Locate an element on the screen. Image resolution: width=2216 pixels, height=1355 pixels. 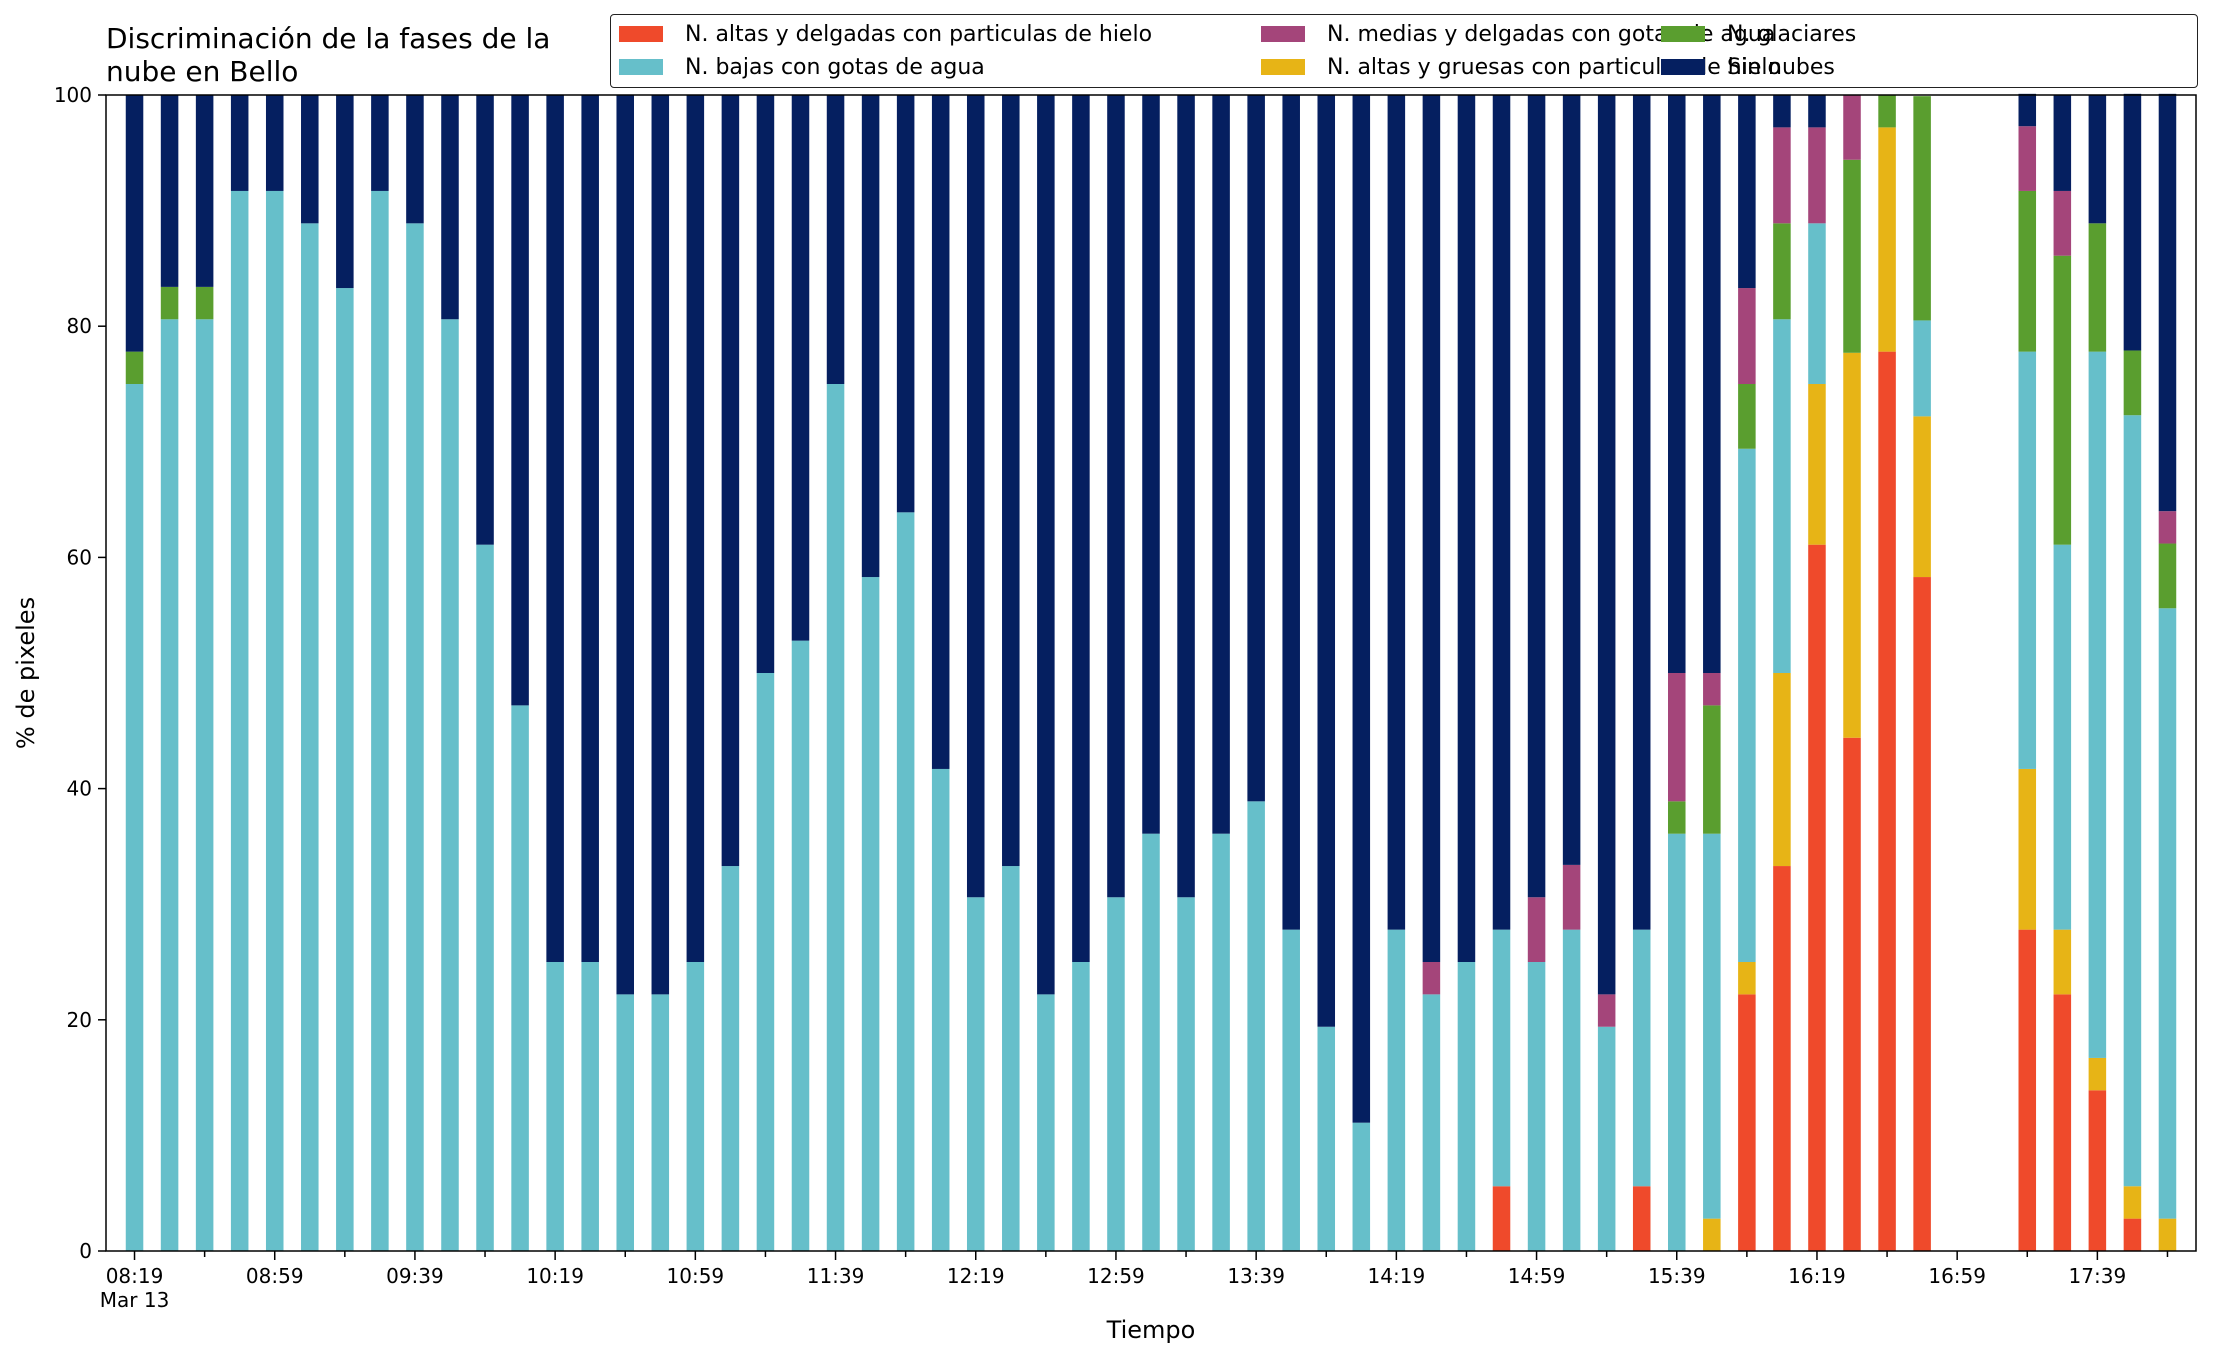
x-tick-label: 15:39 is located at coordinates (1677, 1276).